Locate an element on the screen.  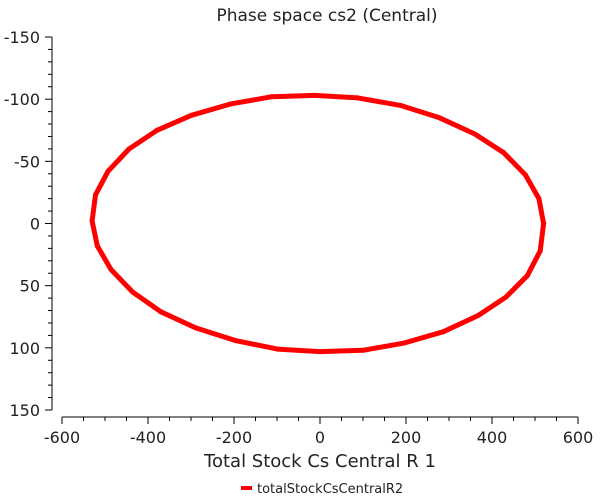
x-axis-label: Total Stock Cs Central R 1 is located at coordinates (319, 461).